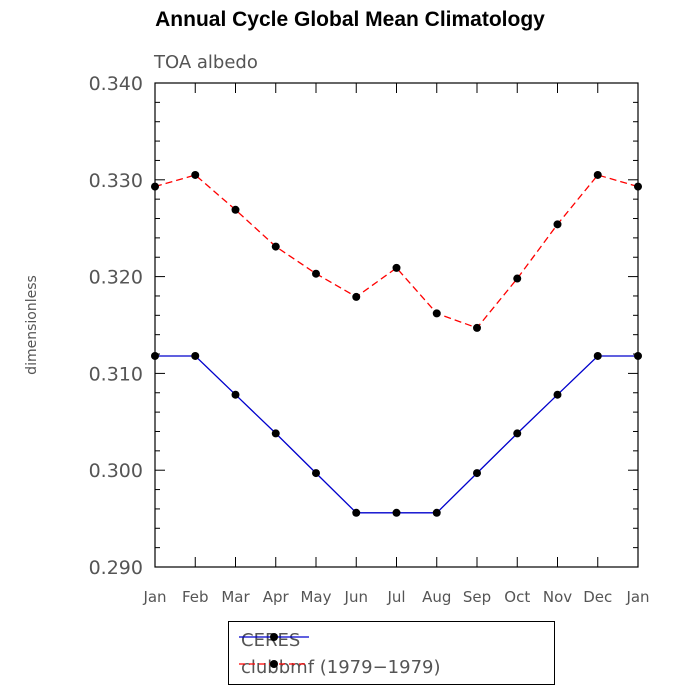 The image size is (700, 700). Describe the element at coordinates (356, 597) in the screenshot. I see `x-tick-label: Jun` at that location.